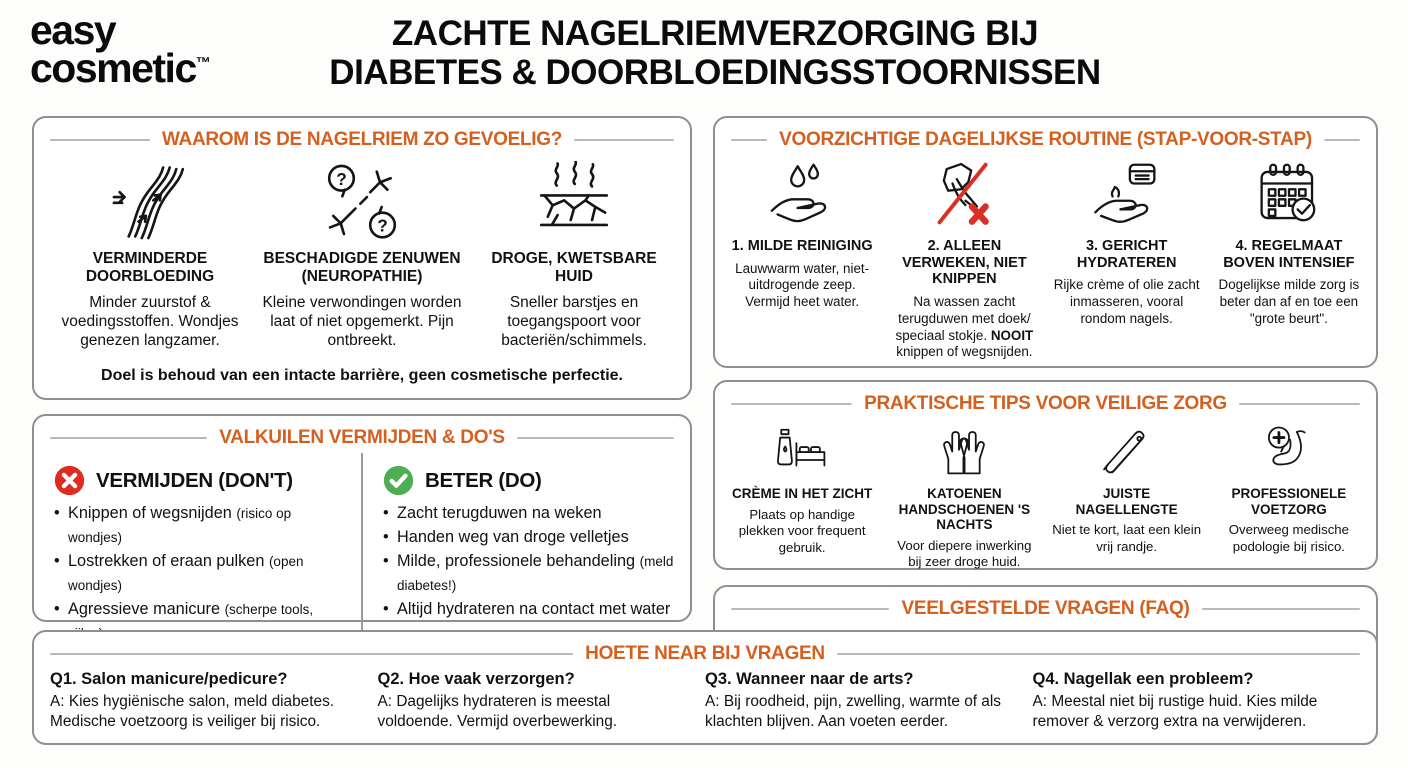  What do you see at coordinates (802, 195) in the screenshot?
I see `hand-water-drops-icon` at bounding box center [802, 195].